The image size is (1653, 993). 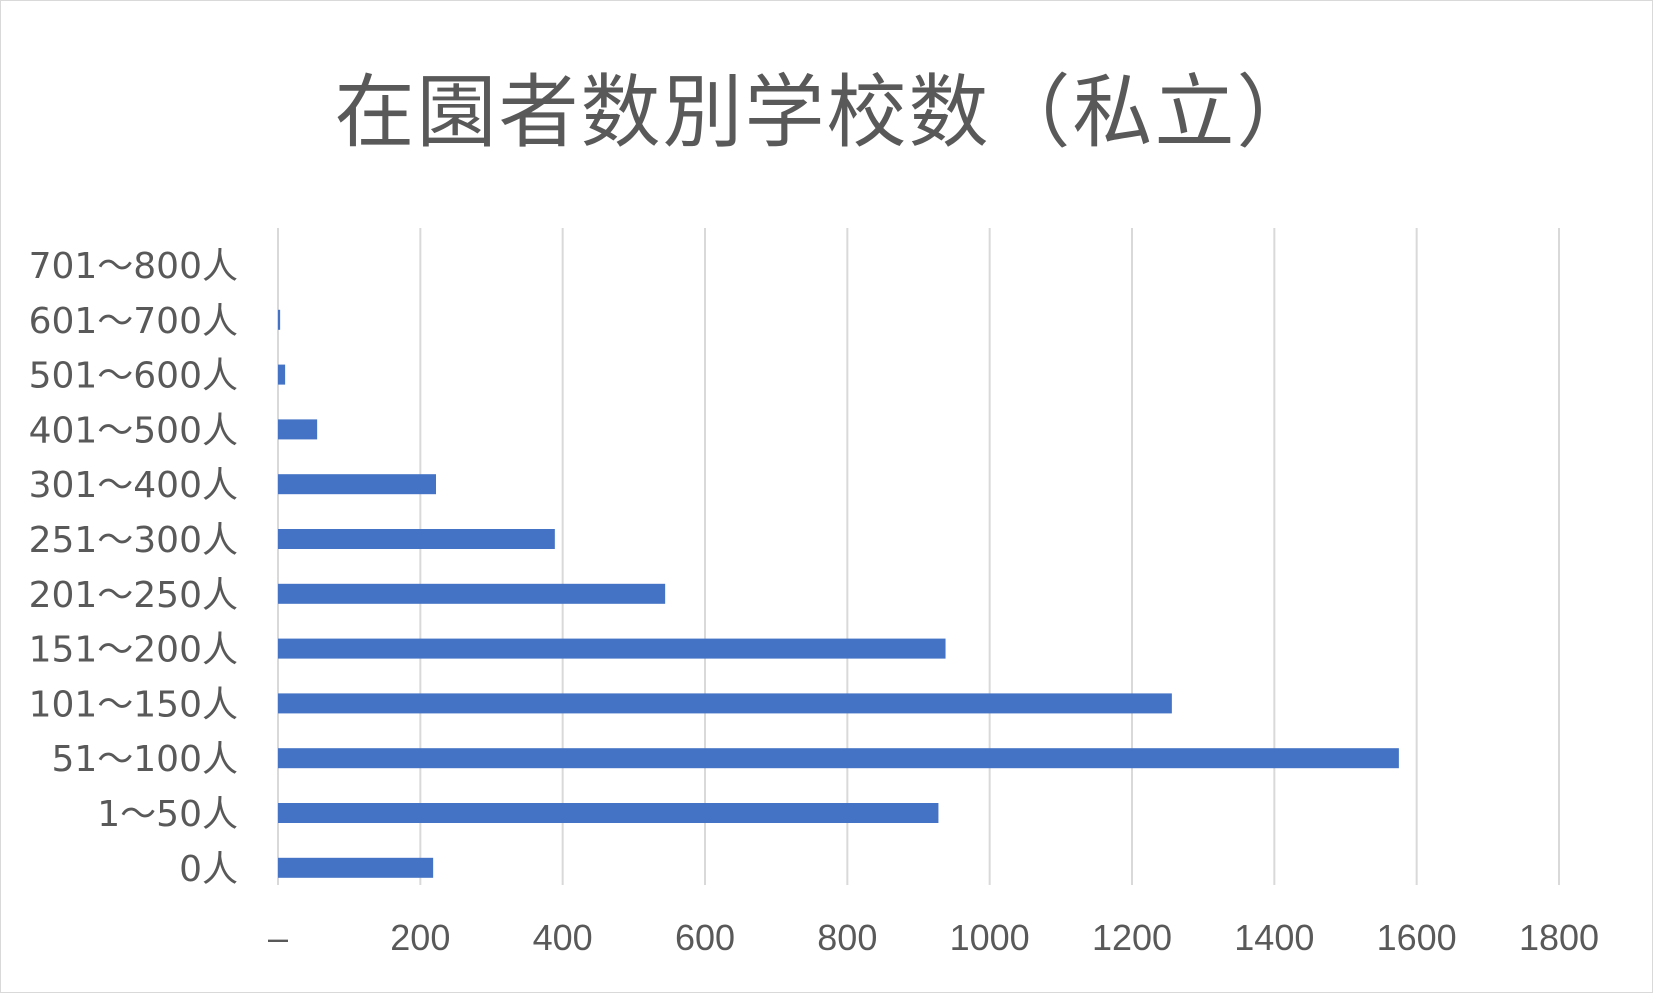 I want to click on category-label: 151〜200人, so click(x=133, y=650).